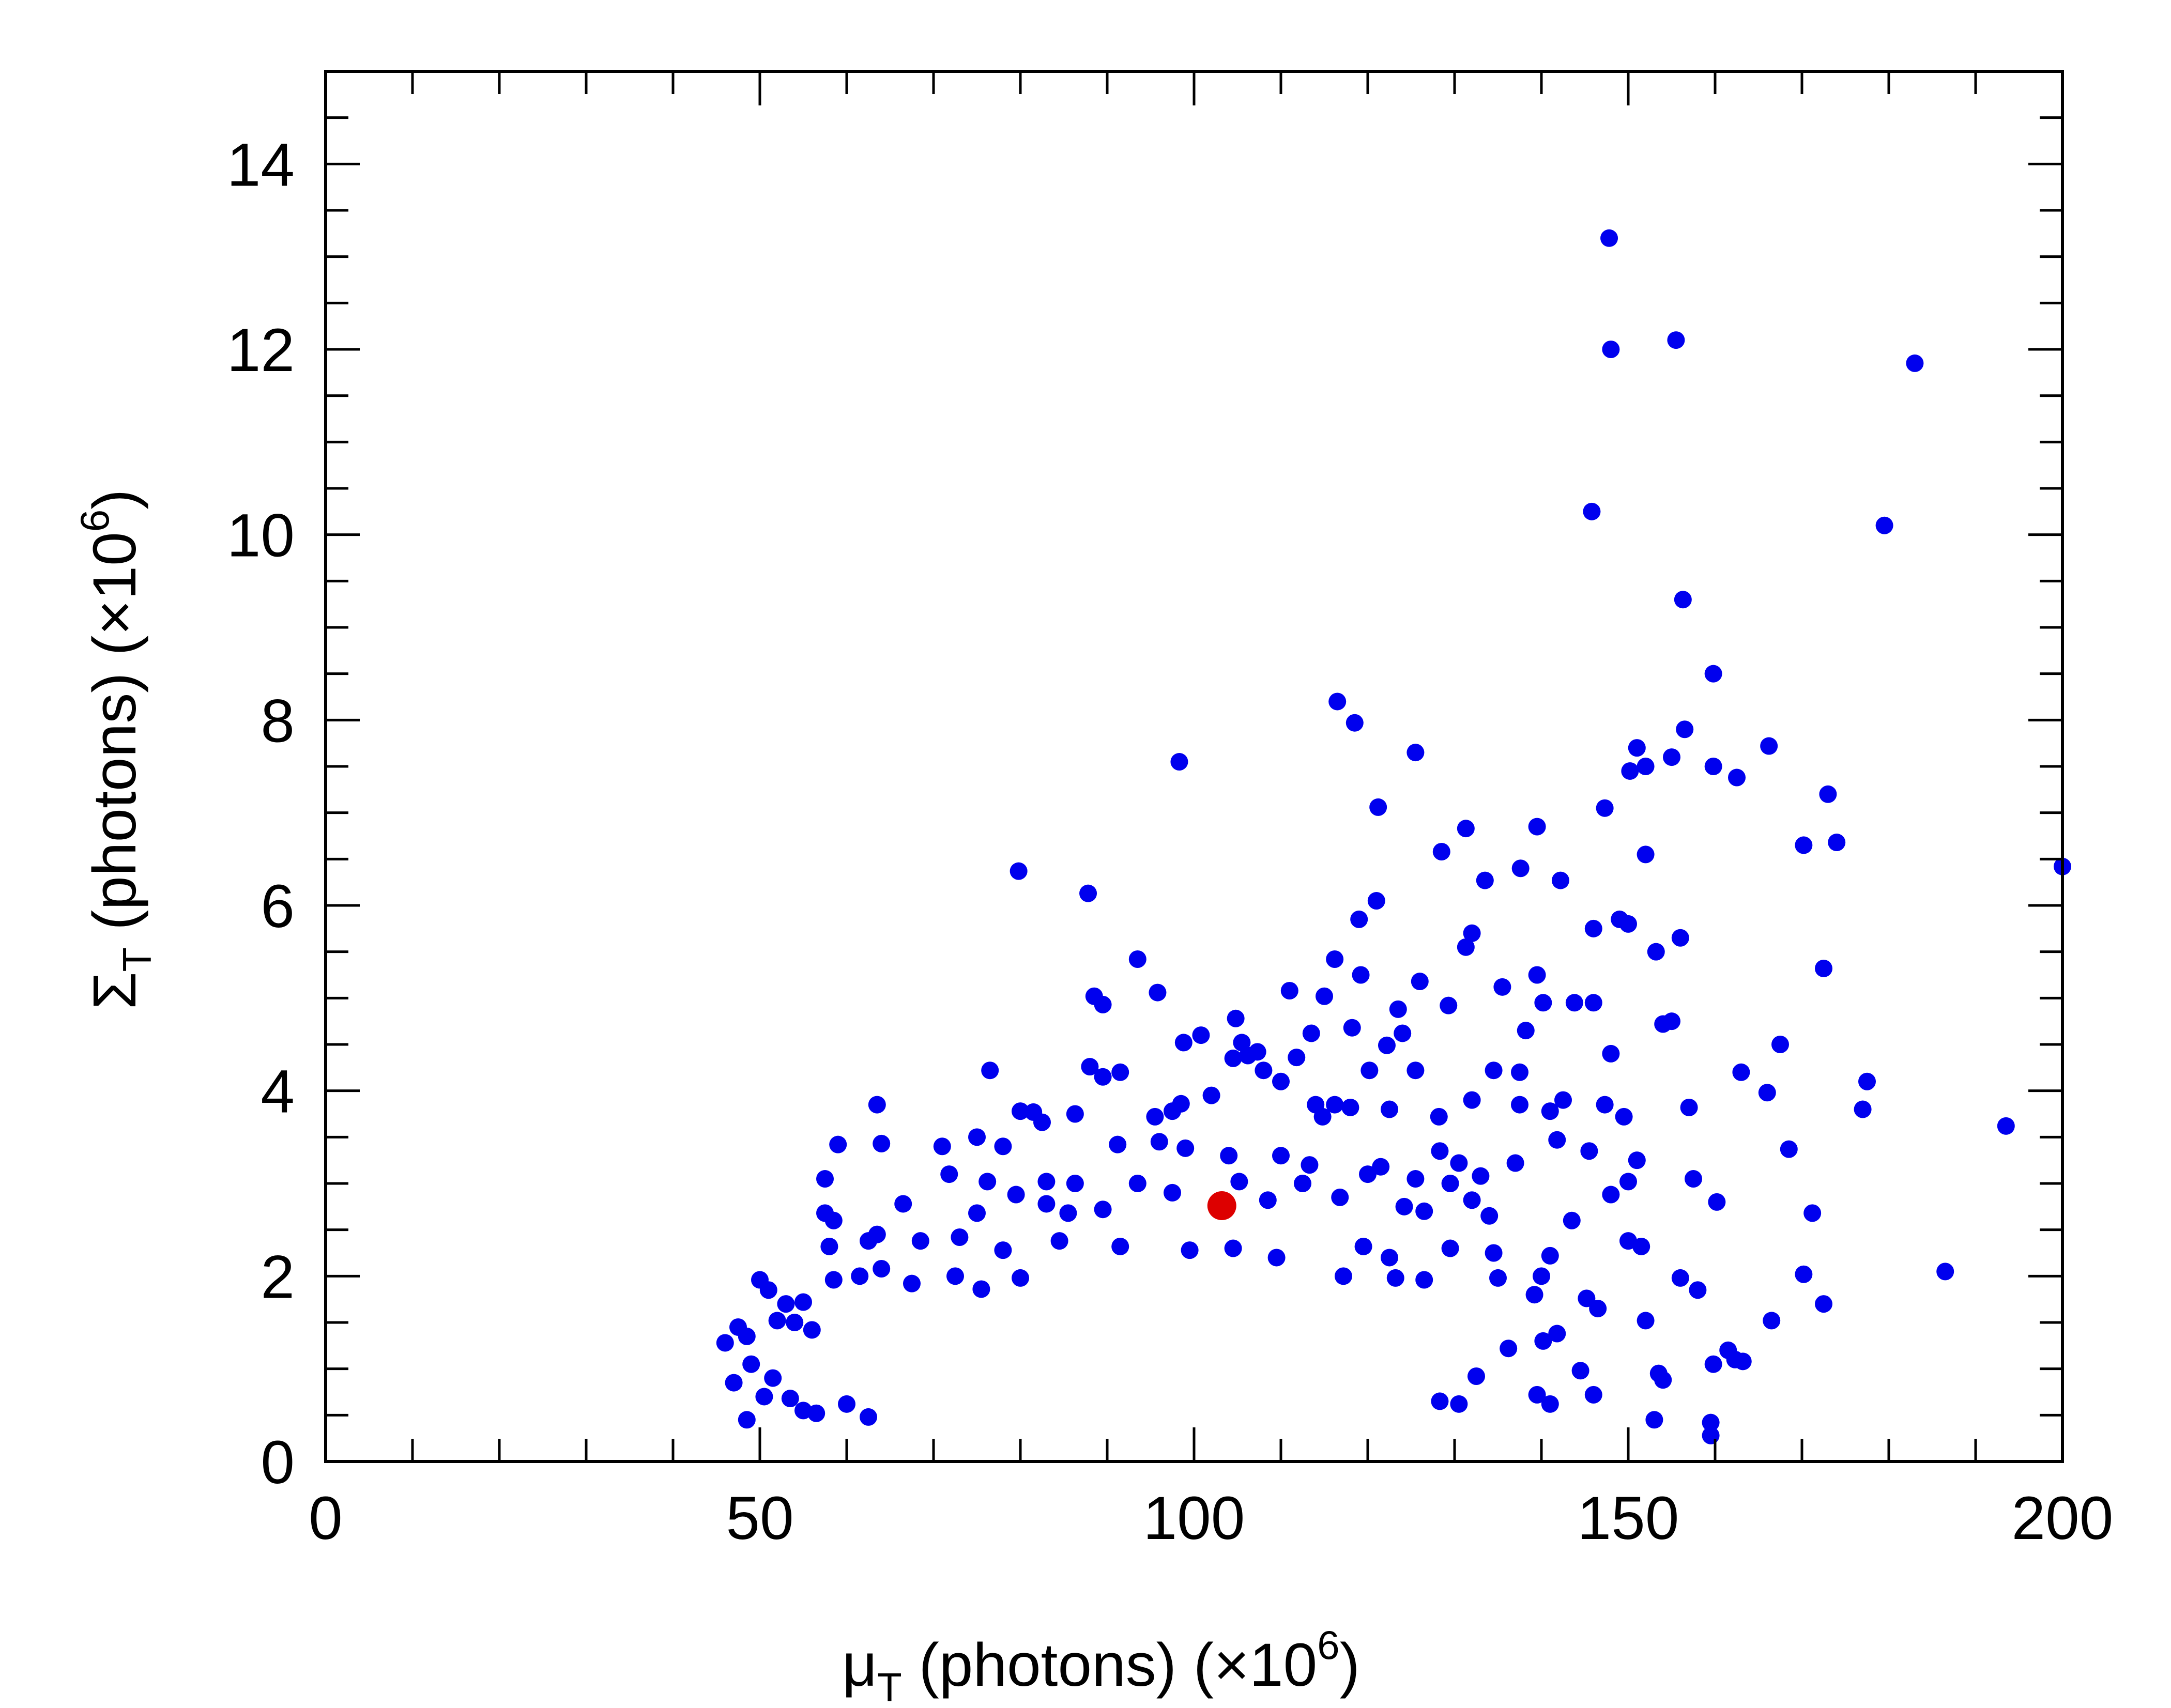 The width and height of the screenshot is (2171, 1708). I want to click on x-axis-title-sub: T, so click(889, 1685).